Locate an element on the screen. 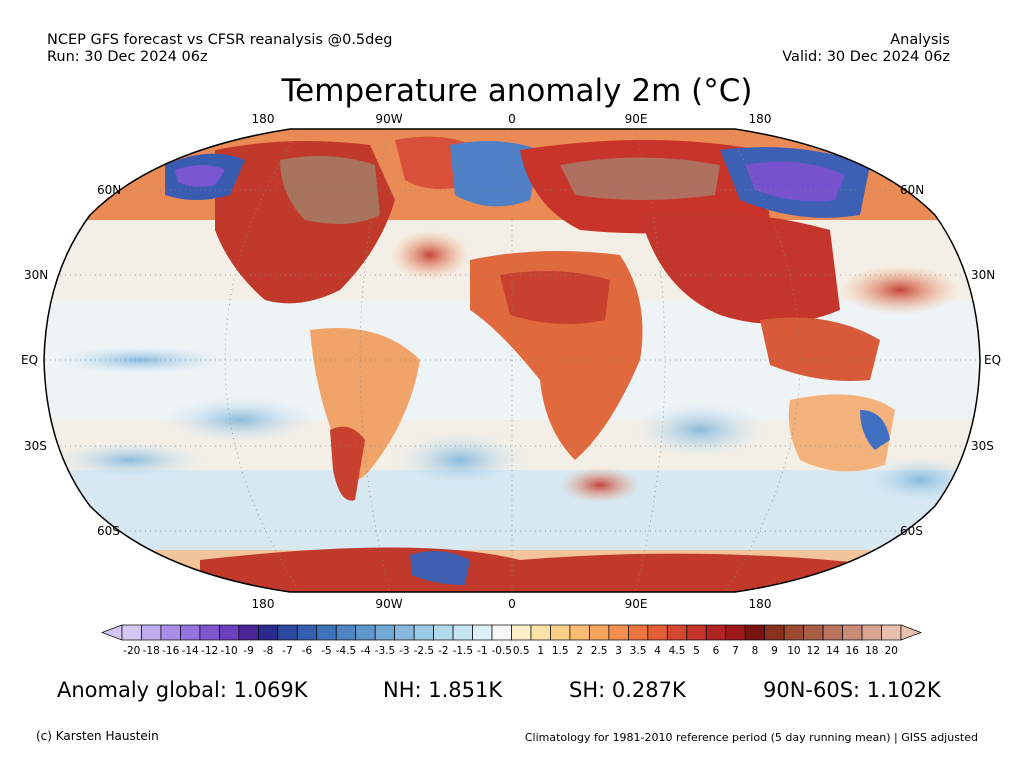  anomaly-90n-60s: 90N-60S: 1.102K is located at coordinates (852, 690).